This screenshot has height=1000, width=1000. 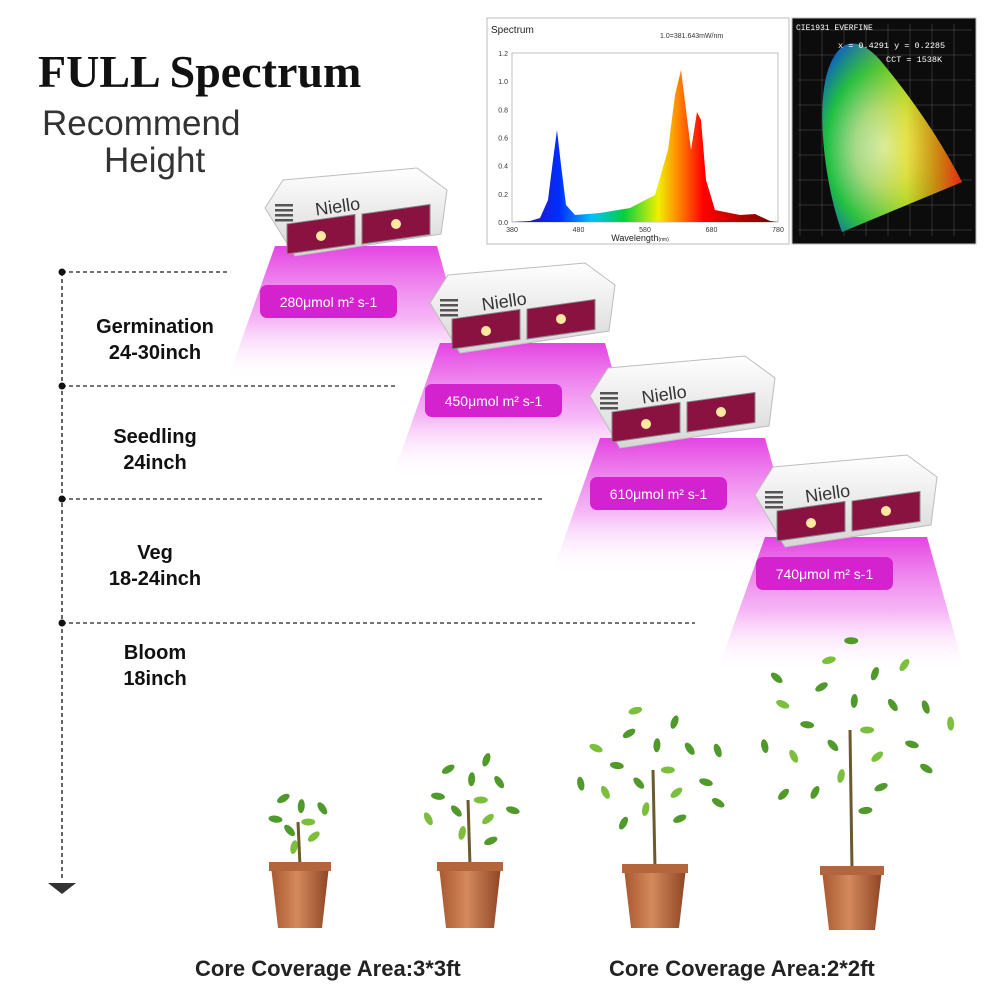 What do you see at coordinates (640, 238) in the screenshot?
I see `spectrum-x-label: Wavelength(nm)` at bounding box center [640, 238].